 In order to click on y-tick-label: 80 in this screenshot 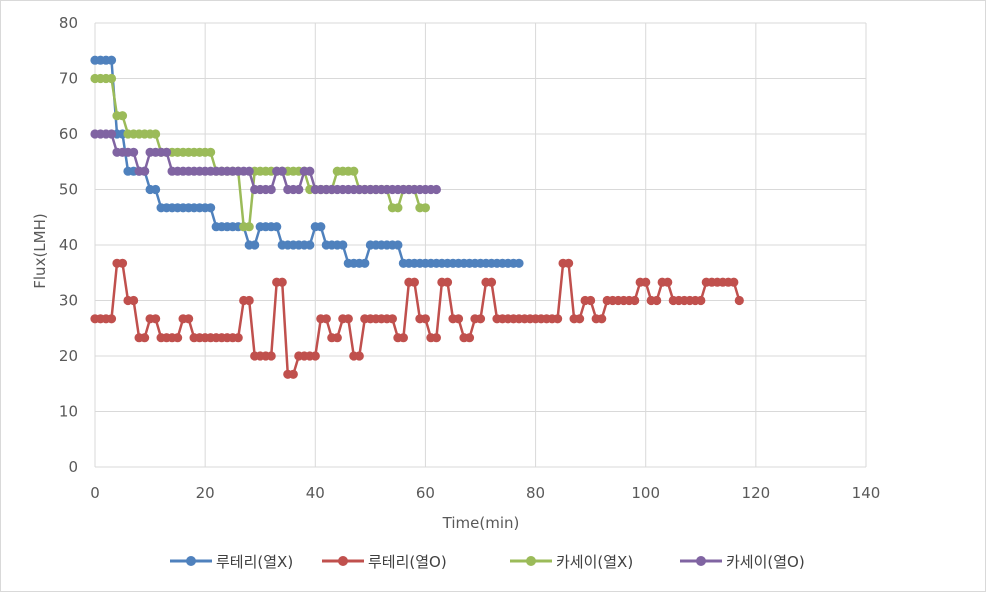, I will do `click(68, 23)`.